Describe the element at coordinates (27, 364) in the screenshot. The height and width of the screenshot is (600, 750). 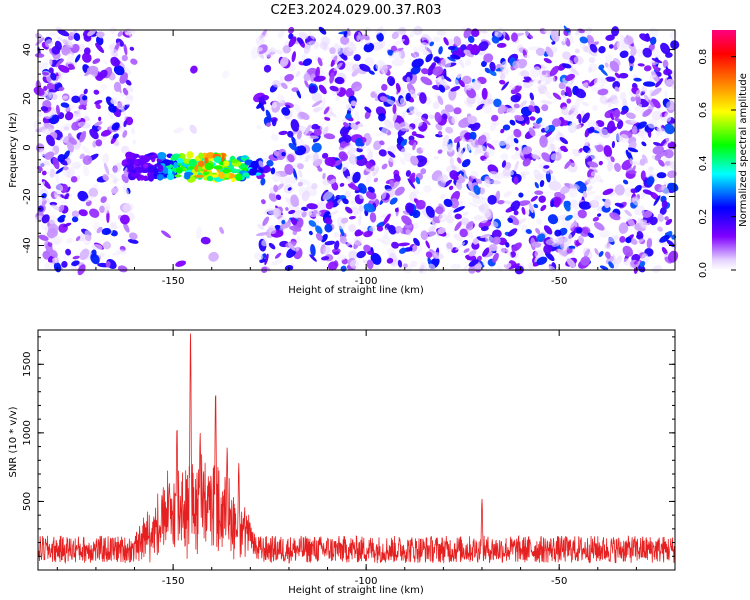
I see `y-tick-label: 1500` at that location.